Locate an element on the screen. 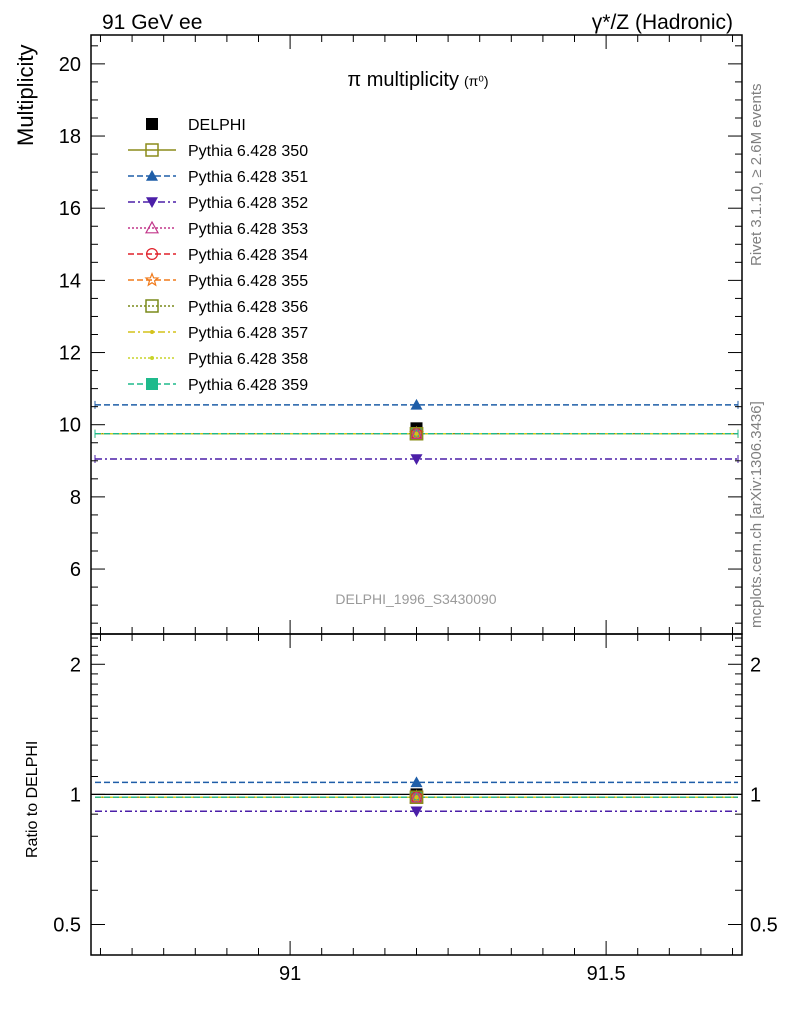  legend-label: Pythia 6.428 357 is located at coordinates (248, 333).